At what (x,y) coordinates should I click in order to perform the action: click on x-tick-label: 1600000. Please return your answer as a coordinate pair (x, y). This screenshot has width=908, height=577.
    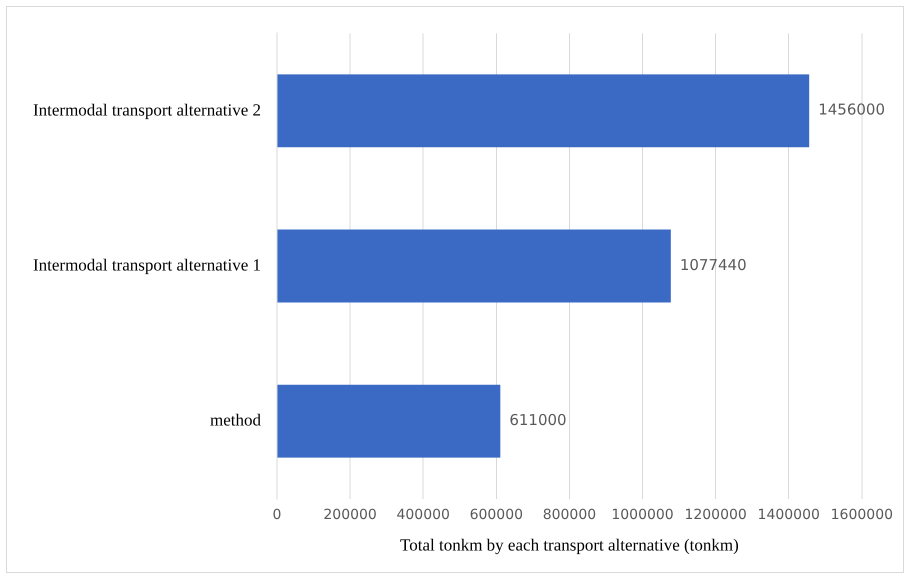
    Looking at the image, I should click on (862, 514).